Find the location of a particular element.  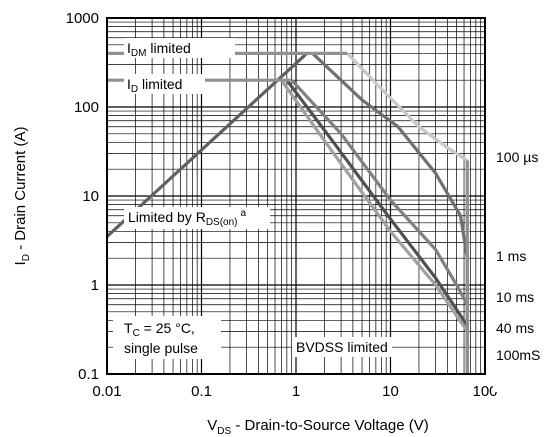

rds-limited-label: Limited by RDS(on)a is located at coordinates (187, 218).